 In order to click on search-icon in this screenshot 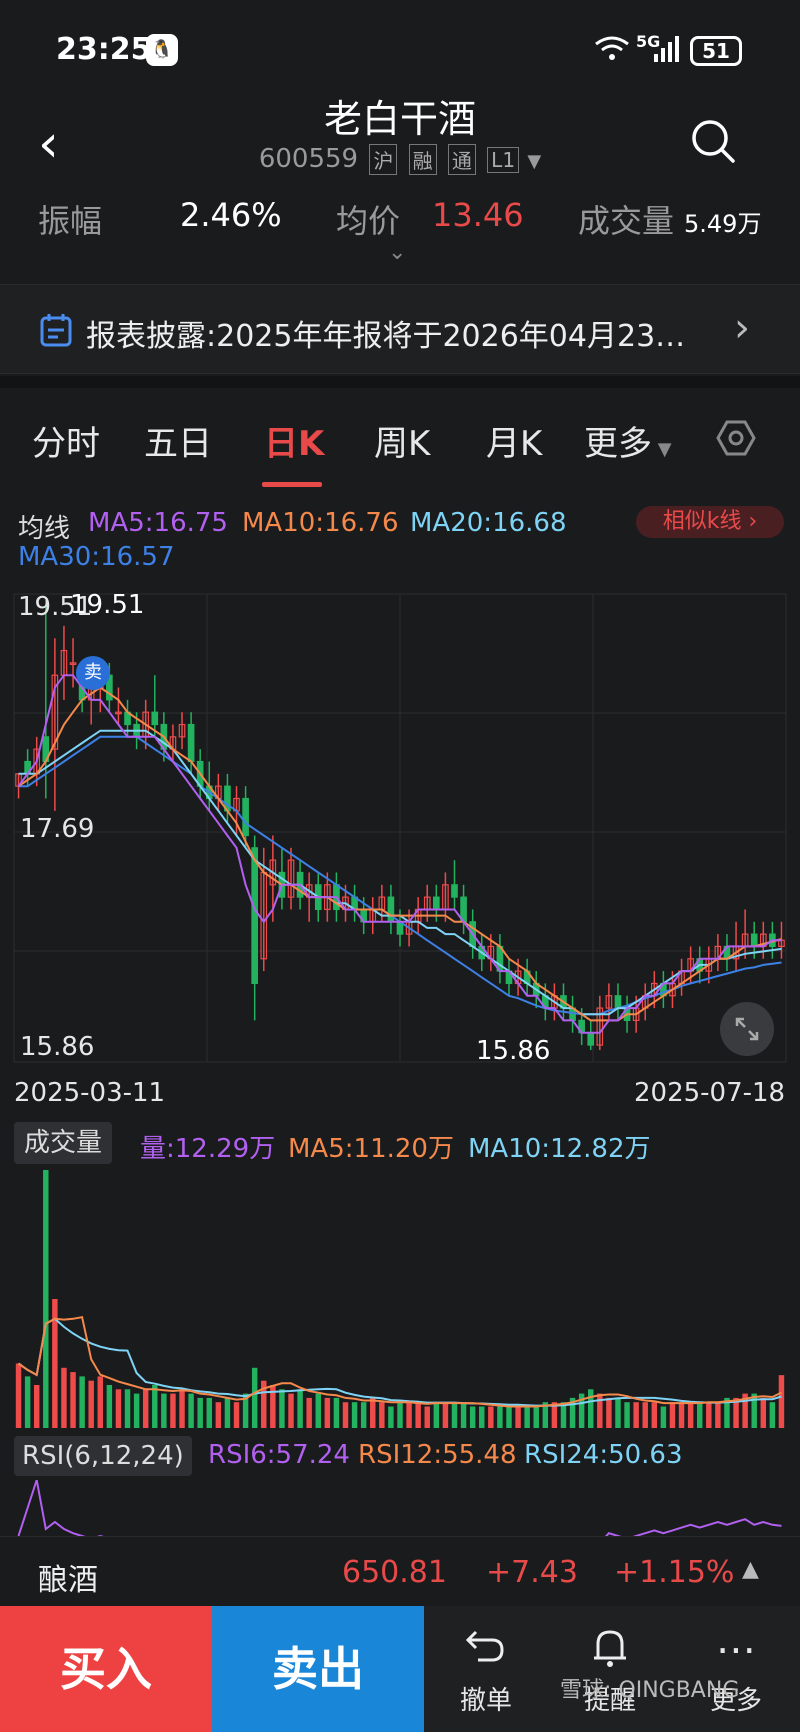, I will do `click(713, 141)`.